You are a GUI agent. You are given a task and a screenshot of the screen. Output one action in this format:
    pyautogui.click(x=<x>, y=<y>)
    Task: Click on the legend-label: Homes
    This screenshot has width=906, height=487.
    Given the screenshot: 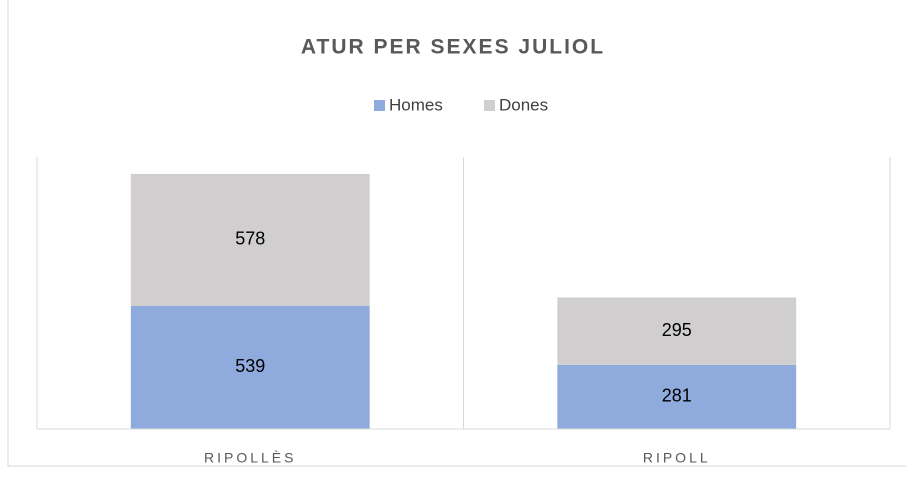 What is the action you would take?
    pyautogui.click(x=416, y=104)
    